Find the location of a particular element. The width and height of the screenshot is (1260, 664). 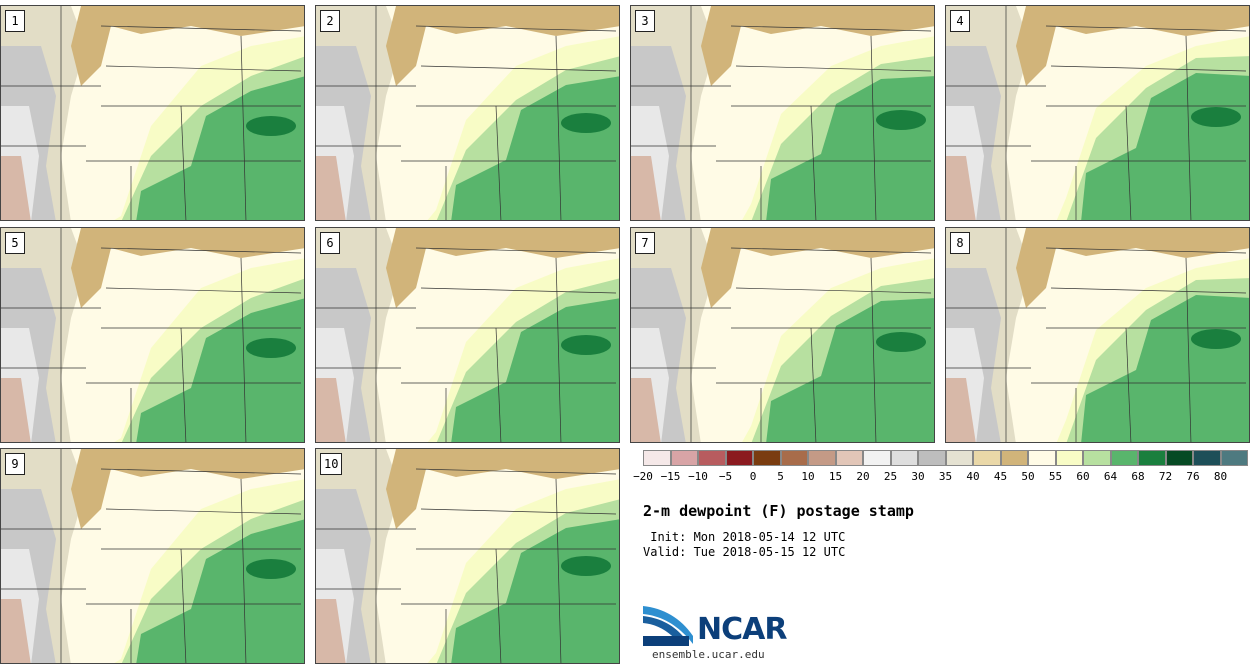

panel-label: 6 is located at coordinates (330, 243).